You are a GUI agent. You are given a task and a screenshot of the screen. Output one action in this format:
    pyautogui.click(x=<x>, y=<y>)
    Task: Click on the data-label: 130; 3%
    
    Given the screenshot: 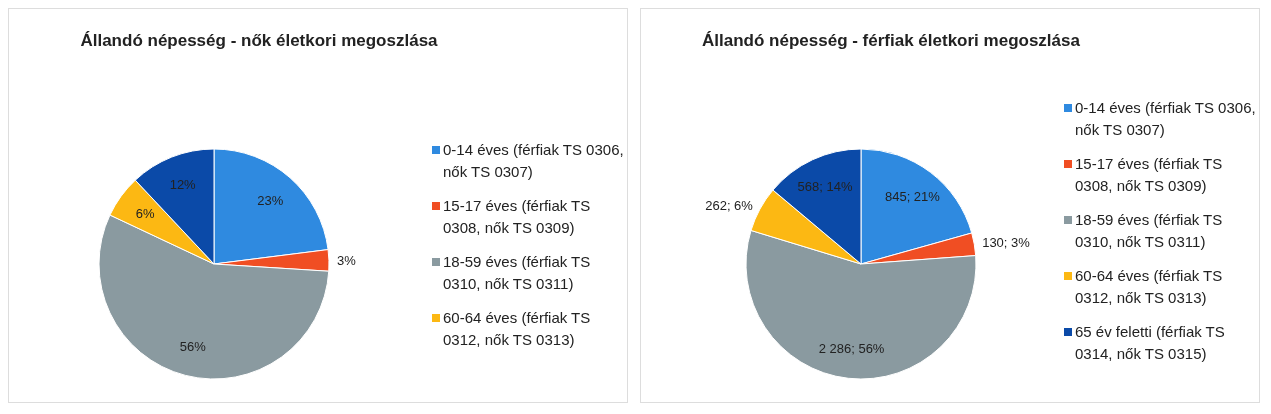 What is the action you would take?
    pyautogui.click(x=1006, y=243)
    